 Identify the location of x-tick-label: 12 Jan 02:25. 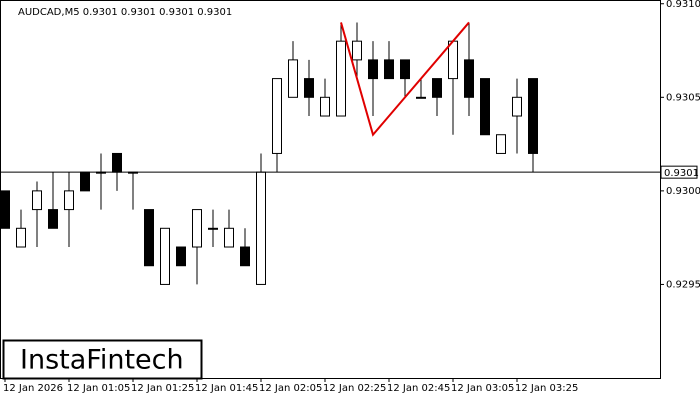
(354, 388).